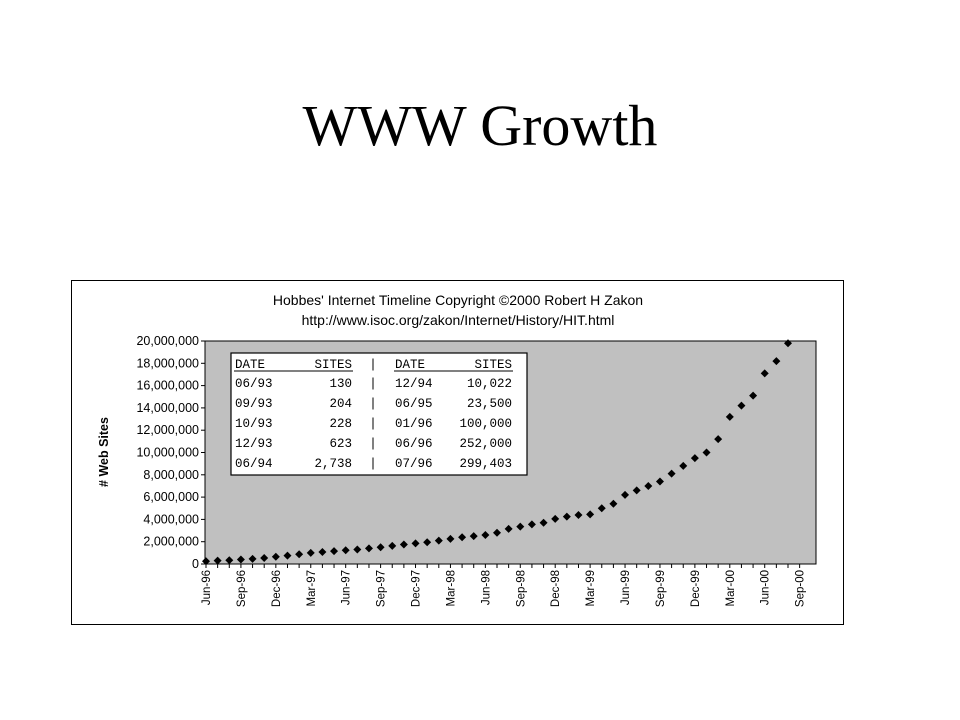 The height and width of the screenshot is (720, 960). Describe the element at coordinates (801, 588) in the screenshot. I see `x-tick-label: Sep-00` at that location.